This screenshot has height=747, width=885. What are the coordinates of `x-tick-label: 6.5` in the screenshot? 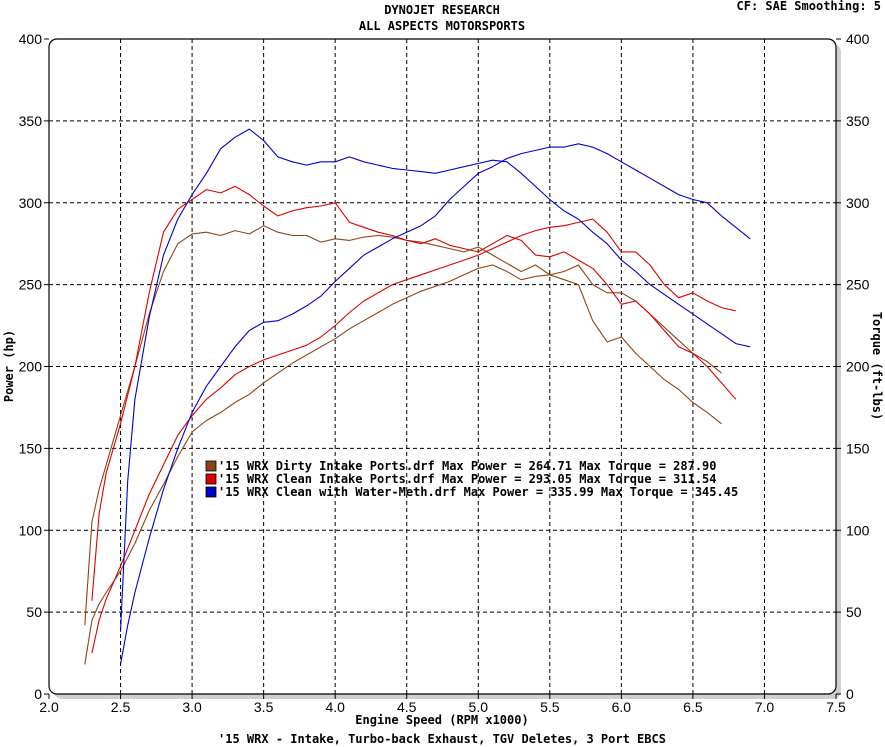 It's located at (693, 707).